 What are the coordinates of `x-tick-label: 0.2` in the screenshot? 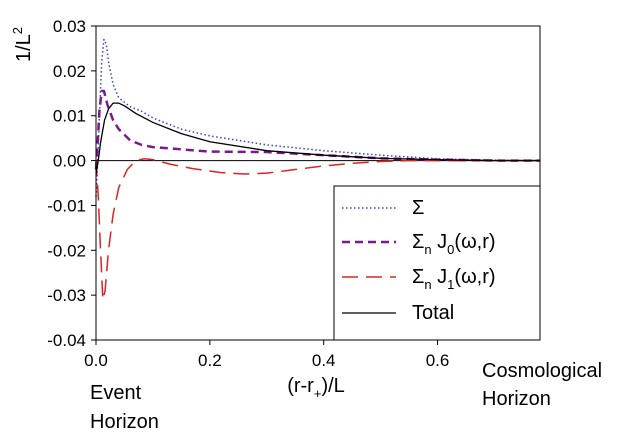 It's located at (210, 360).